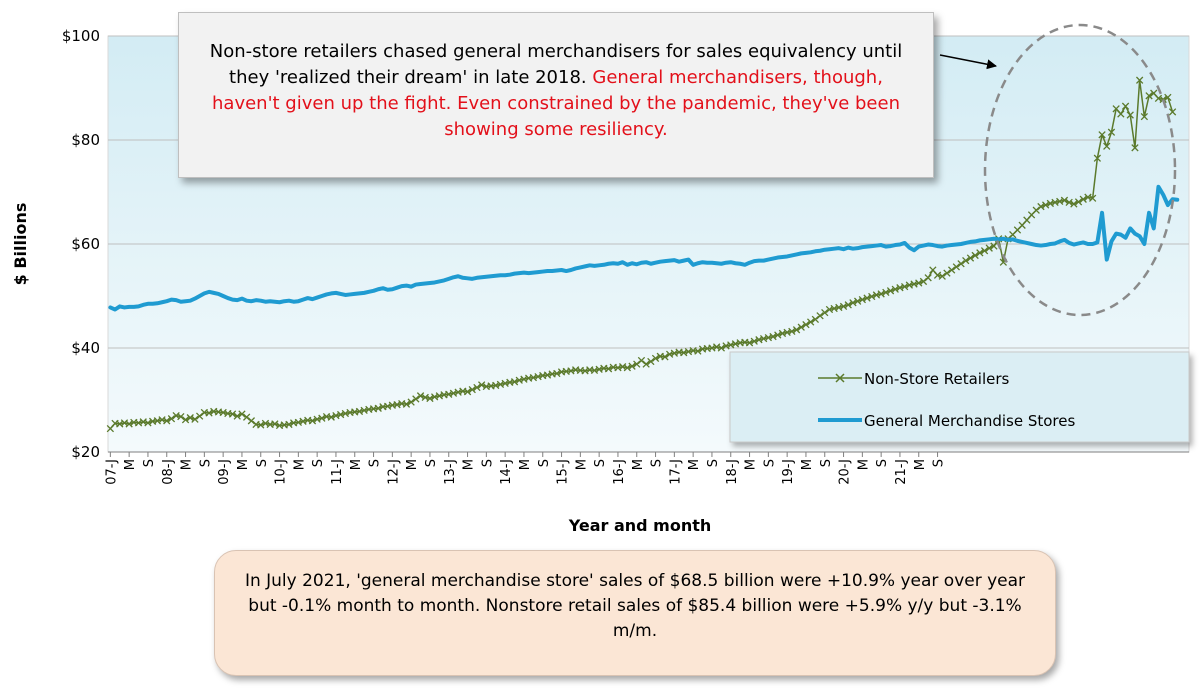  What do you see at coordinates (901, 472) in the screenshot?
I see `x-tick-label: 21-J` at bounding box center [901, 472].